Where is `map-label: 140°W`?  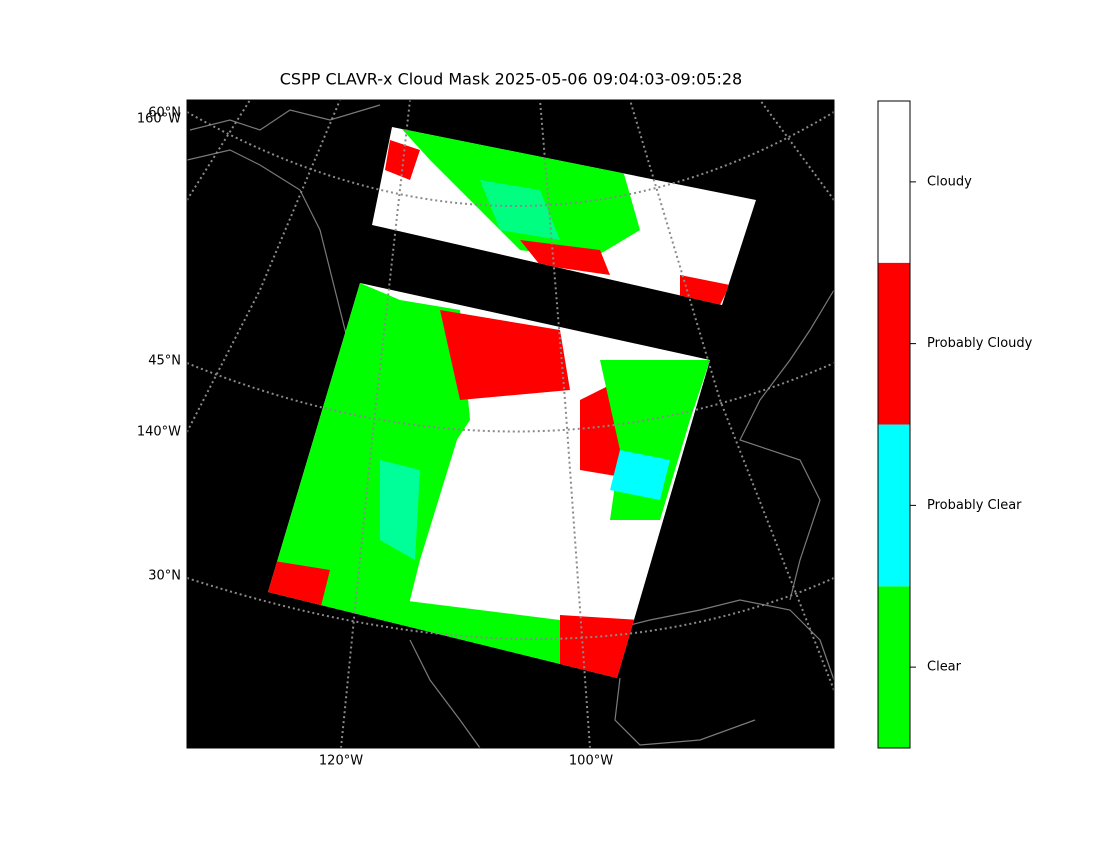 map-label: 140°W is located at coordinates (159, 432).